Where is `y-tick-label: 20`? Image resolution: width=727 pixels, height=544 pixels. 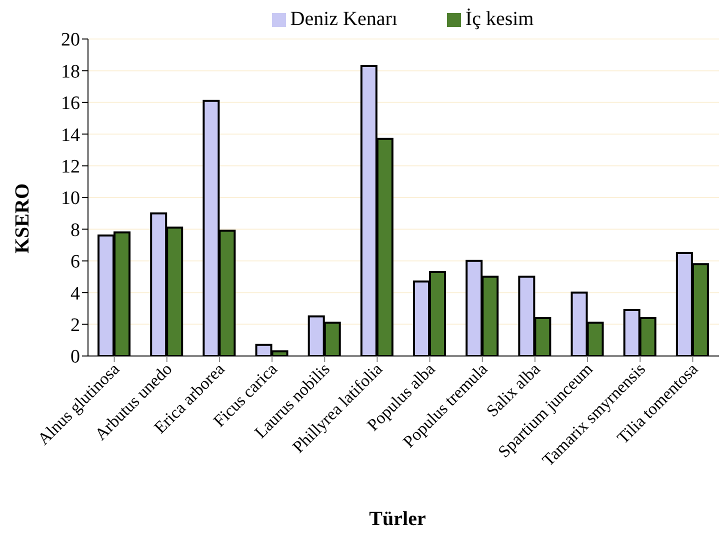 y-tick-label: 20 is located at coordinates (70, 40).